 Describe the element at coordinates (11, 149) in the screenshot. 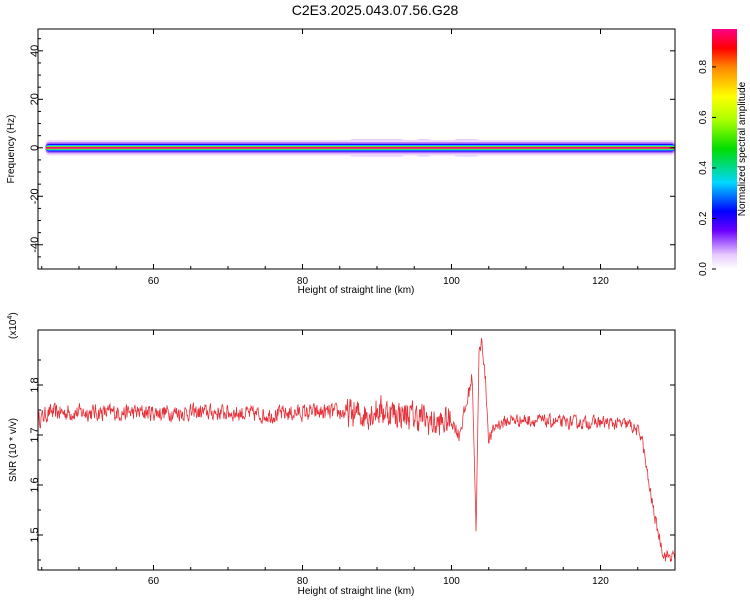

I see `spectrogram-y-label: Frequency (Hz)` at that location.